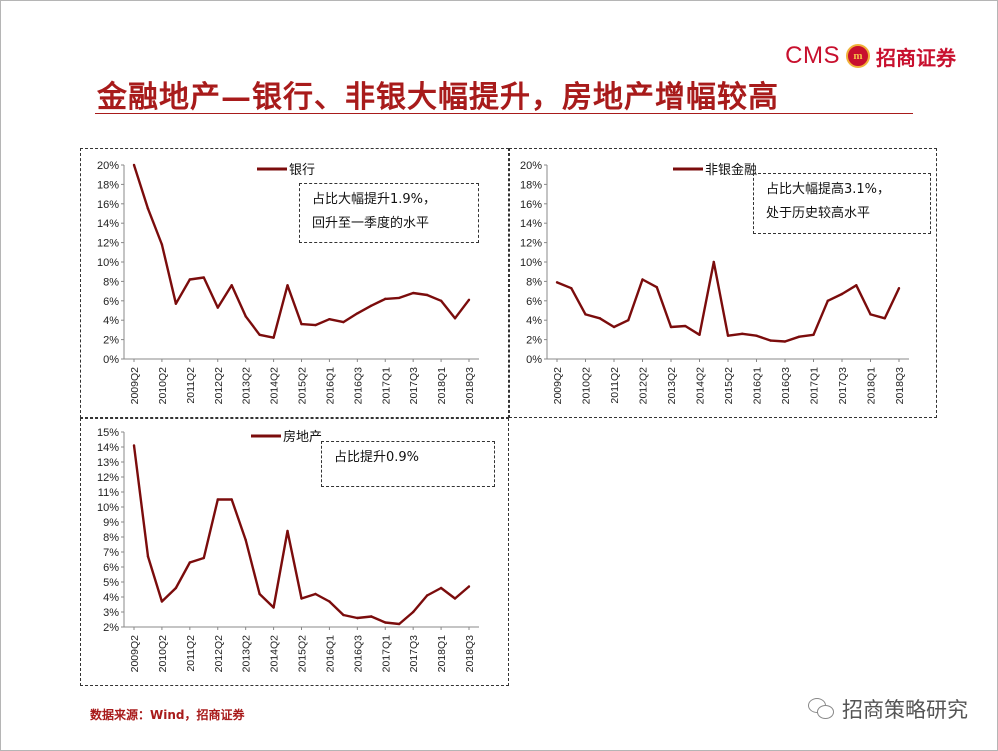 The width and height of the screenshot is (998, 751). What do you see at coordinates (108, 185) in the screenshot?
I see `bank-y-tick-label: 18%` at bounding box center [108, 185].